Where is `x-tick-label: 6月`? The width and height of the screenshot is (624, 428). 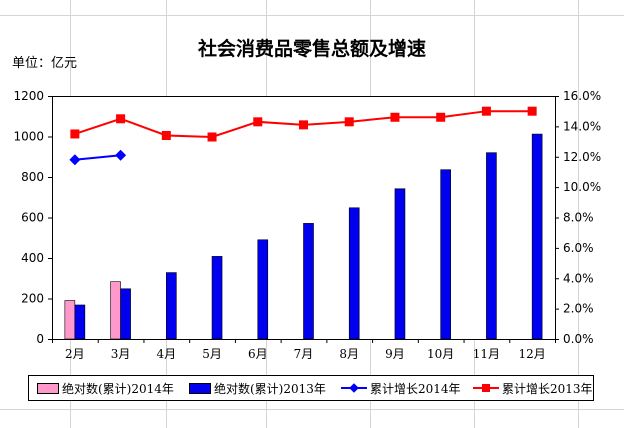
x-tick-label: 6月 is located at coordinates (258, 354).